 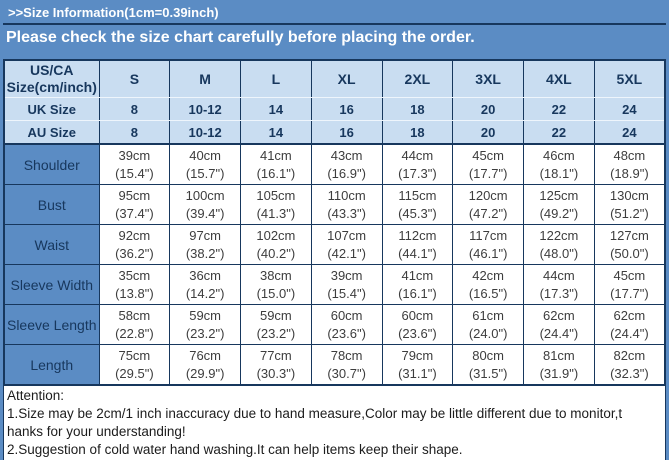 I want to click on measurement-label: Sleeve Width, so click(x=51, y=284).